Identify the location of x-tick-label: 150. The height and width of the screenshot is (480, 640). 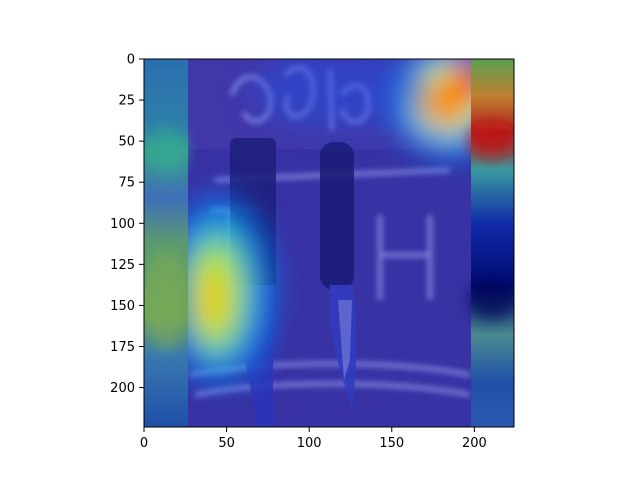
(391, 443).